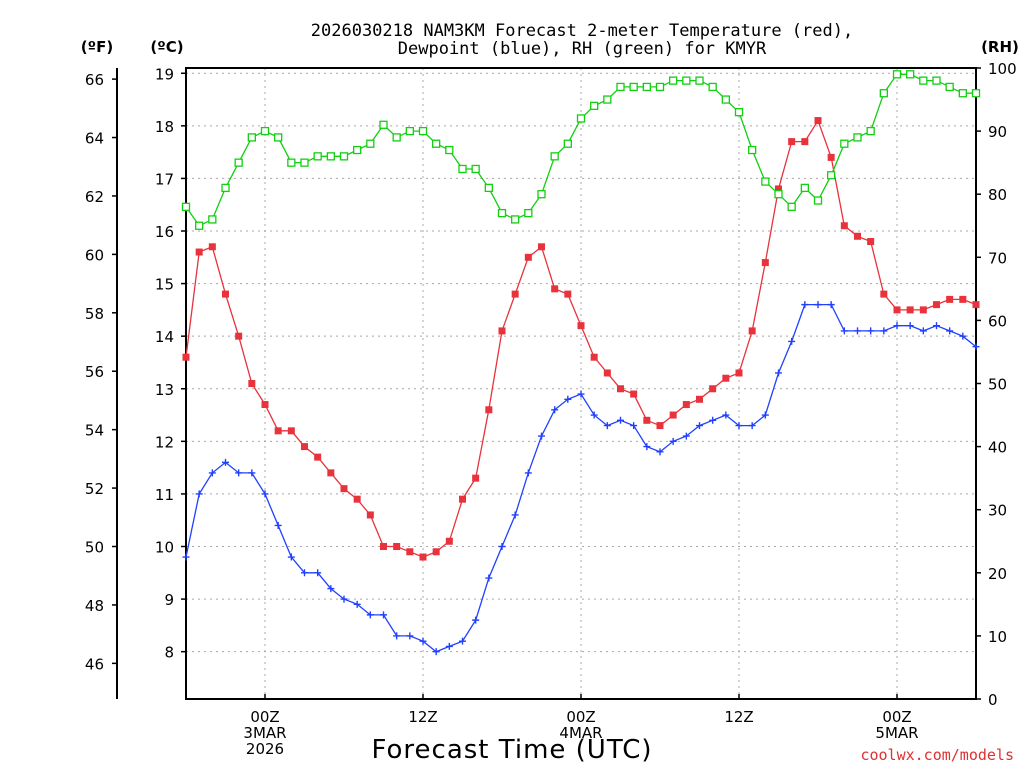 The height and width of the screenshot is (768, 1024). Describe the element at coordinates (94, 489) in the screenshot. I see `fahrenheit-tick-label: 52` at that location.